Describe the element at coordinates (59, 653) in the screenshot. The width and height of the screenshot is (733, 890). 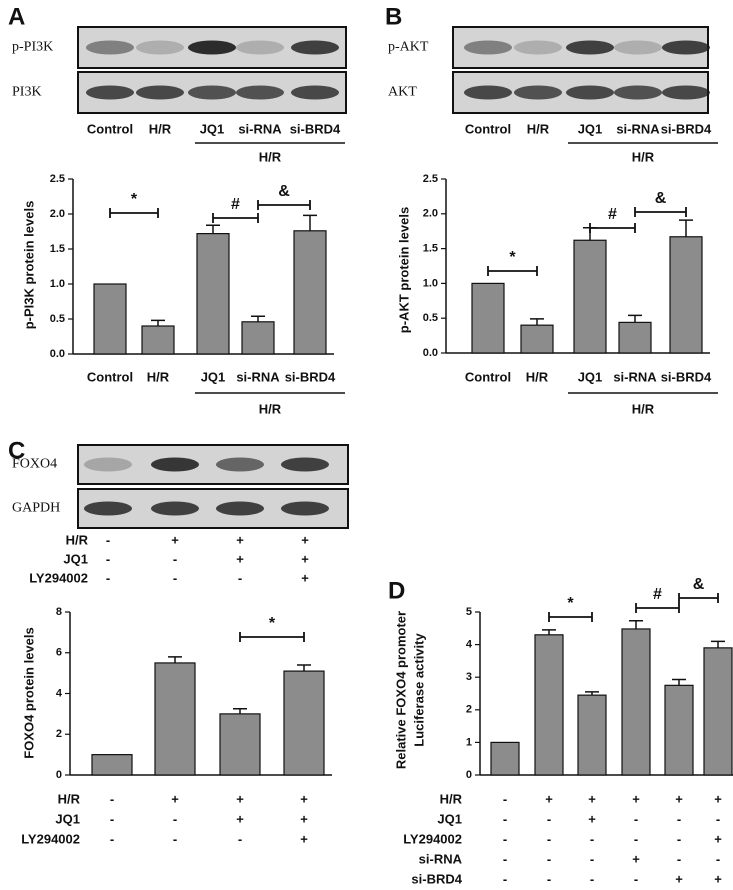
I see `y-tick-label: 6` at that location.